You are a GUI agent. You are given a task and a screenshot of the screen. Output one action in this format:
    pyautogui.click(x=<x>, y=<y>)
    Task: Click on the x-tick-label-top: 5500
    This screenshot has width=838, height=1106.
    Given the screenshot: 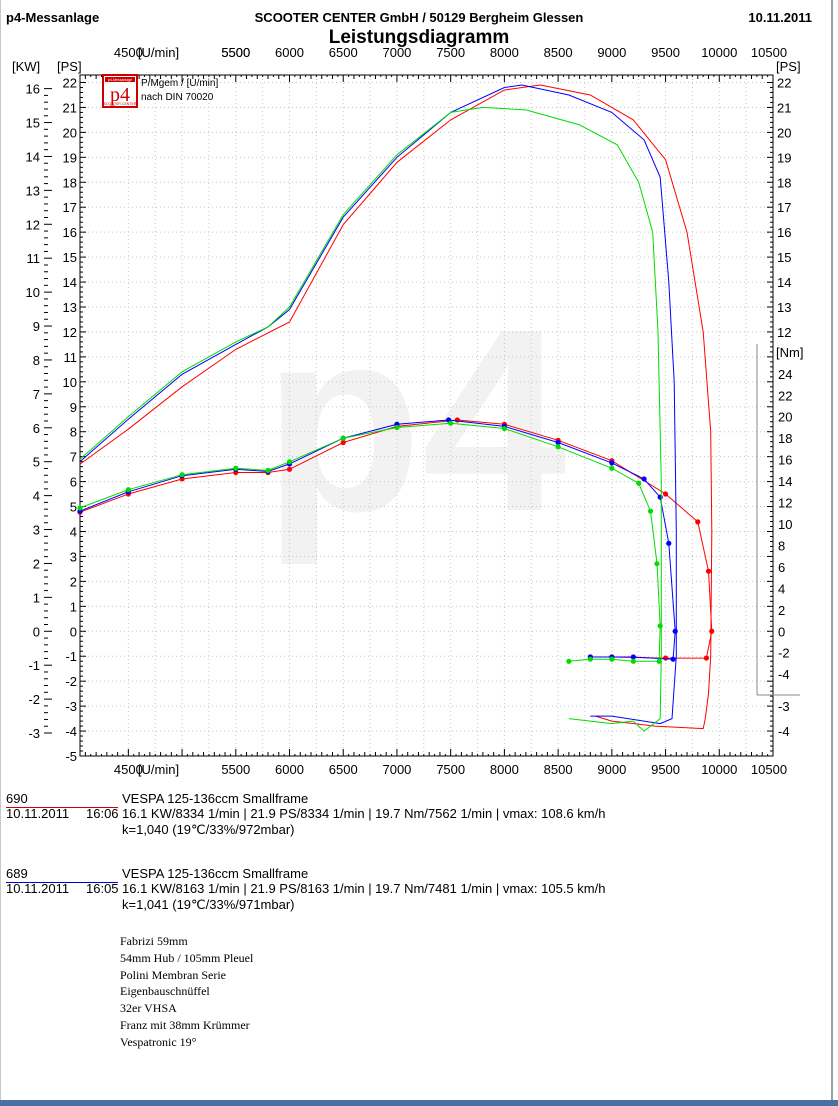 What is the action you would take?
    pyautogui.click(x=235, y=52)
    